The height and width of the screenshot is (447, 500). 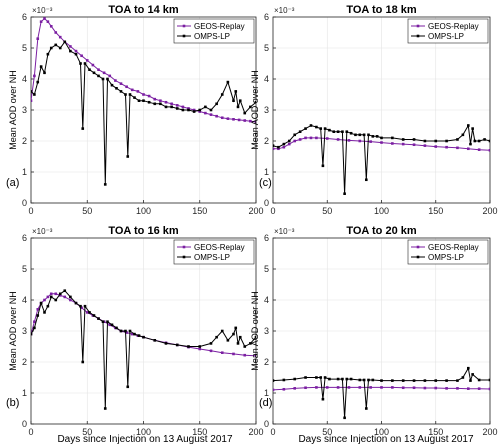 I want to click on x-axis-label-right: Days since Injection on 13 August 2017, so click(x=386, y=439).